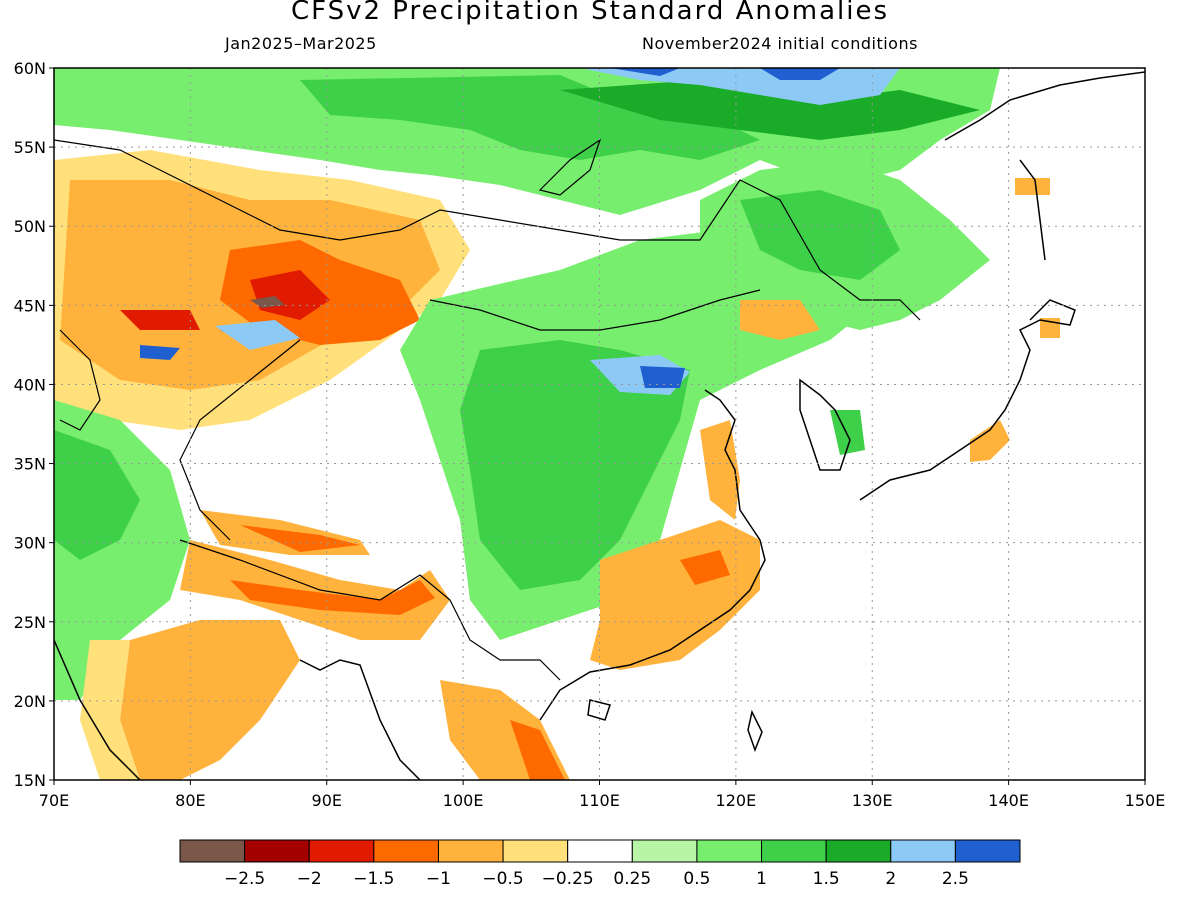  What do you see at coordinates (110, 710) in the screenshot?
I see `region-india-yellow` at bounding box center [110, 710].